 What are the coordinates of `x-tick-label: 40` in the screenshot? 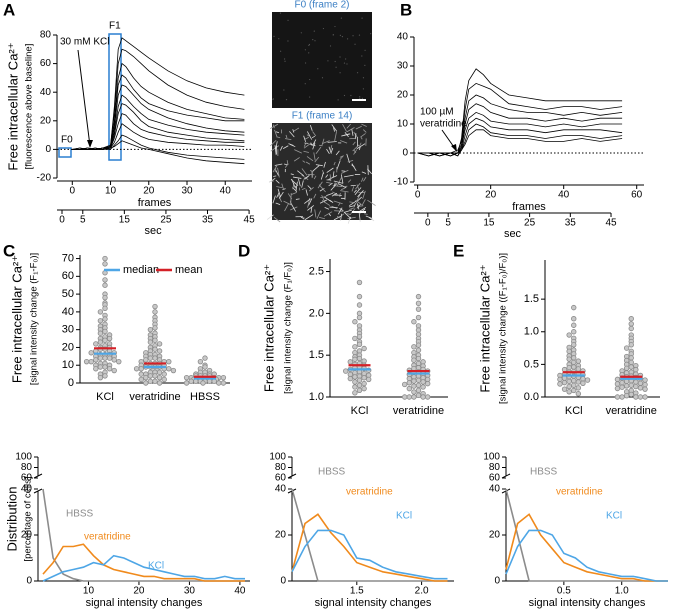 It's located at (240, 591).